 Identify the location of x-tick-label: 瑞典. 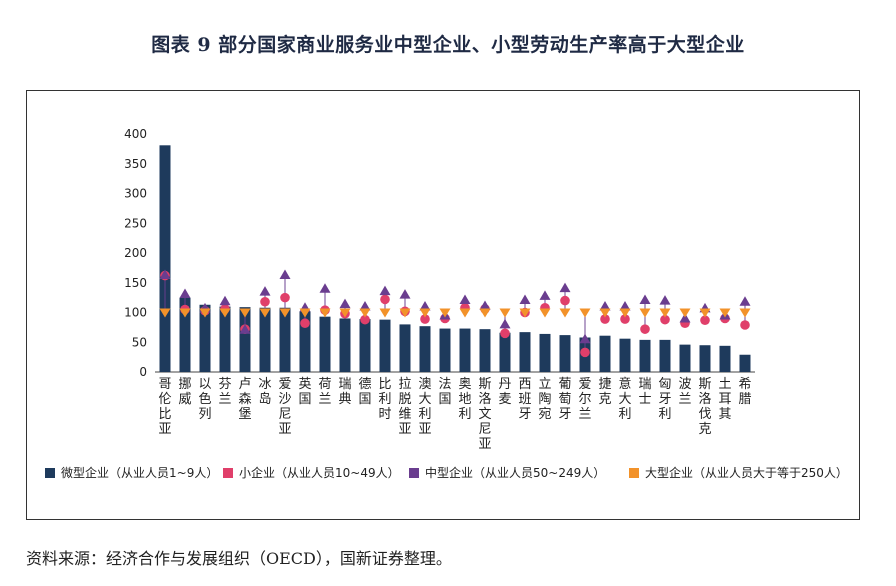
(344, 392).